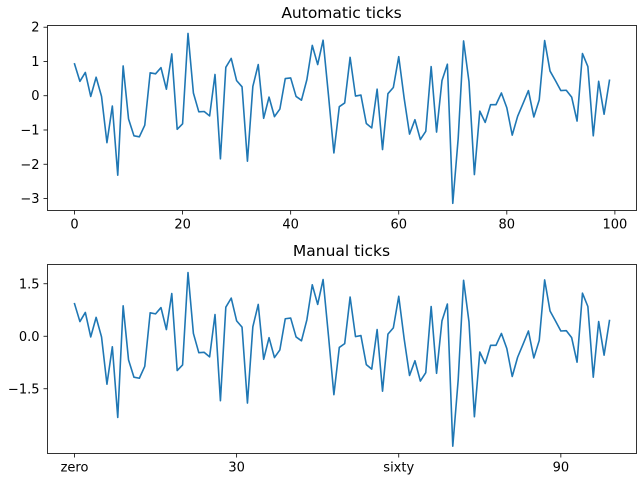 This screenshot has width=640, height=480. Describe the element at coordinates (315, 464) in the screenshot. I see `x-axis-manual: zero 30 sixty 90` at that location.